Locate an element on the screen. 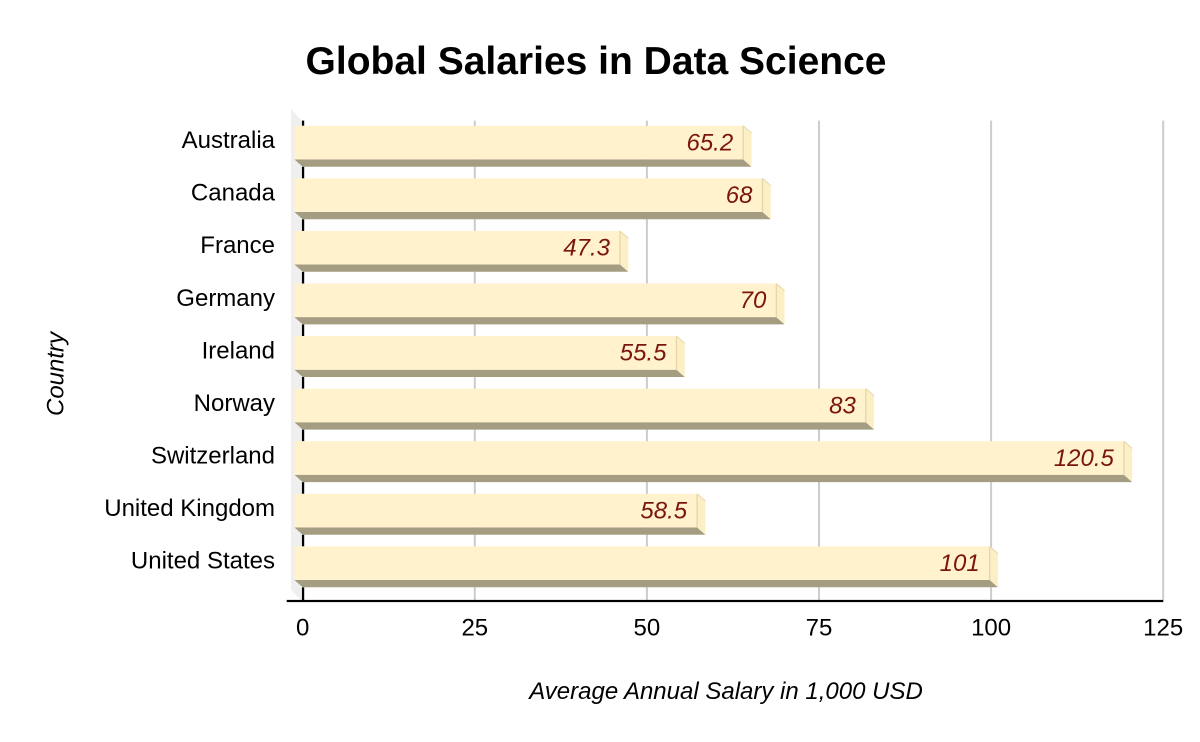  svg-text: 101 is located at coordinates (960, 563).